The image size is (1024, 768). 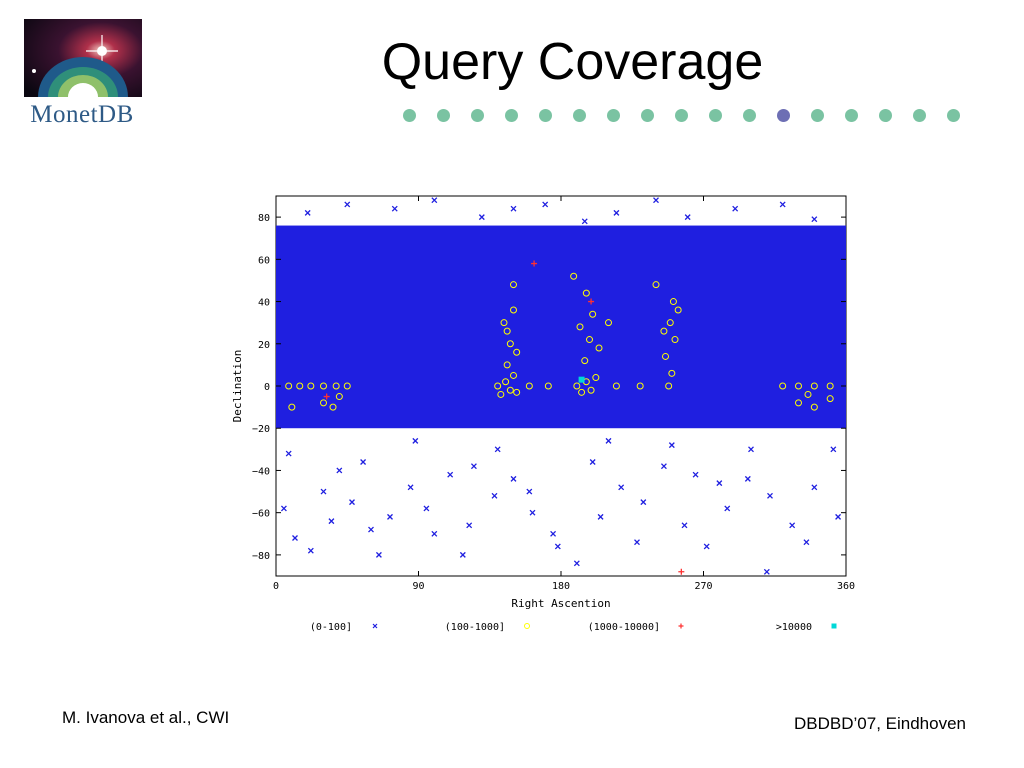 What do you see at coordinates (267, 387) in the screenshot?
I see `y-tick-label: 0` at bounding box center [267, 387].